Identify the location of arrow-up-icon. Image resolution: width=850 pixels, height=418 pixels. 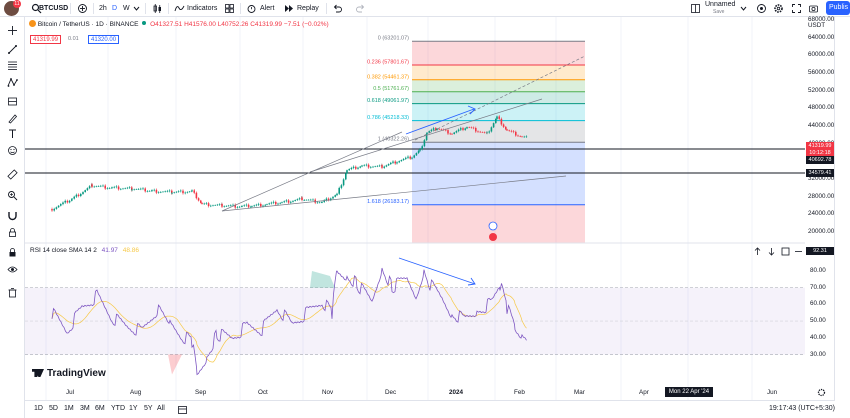
(757, 251).